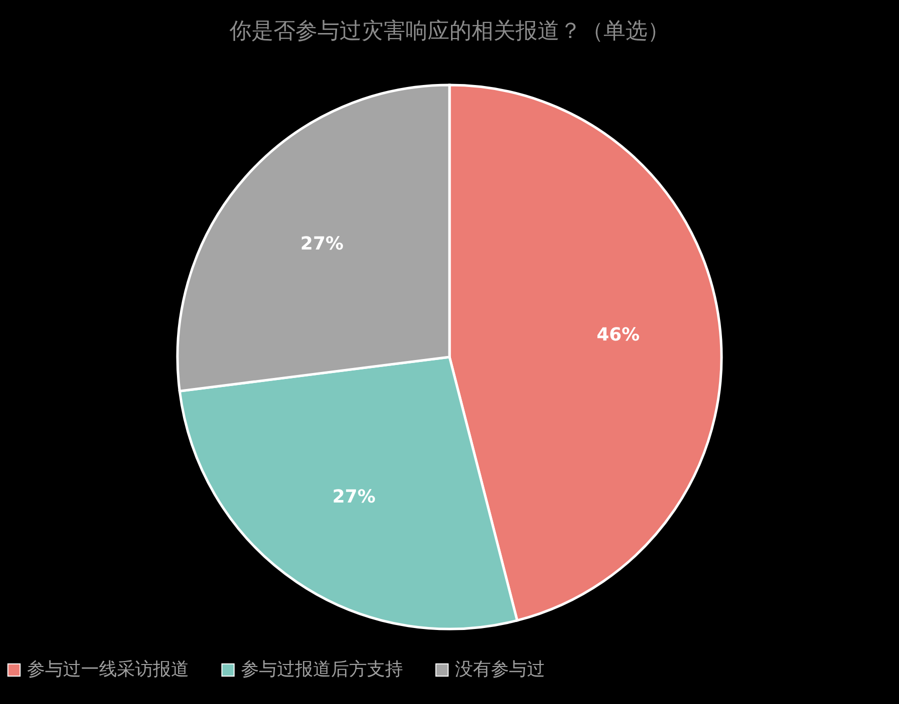 Image resolution: width=899 pixels, height=704 pixels. Describe the element at coordinates (108, 669) in the screenshot. I see `legend-label: 参与过一线采访报道` at that location.